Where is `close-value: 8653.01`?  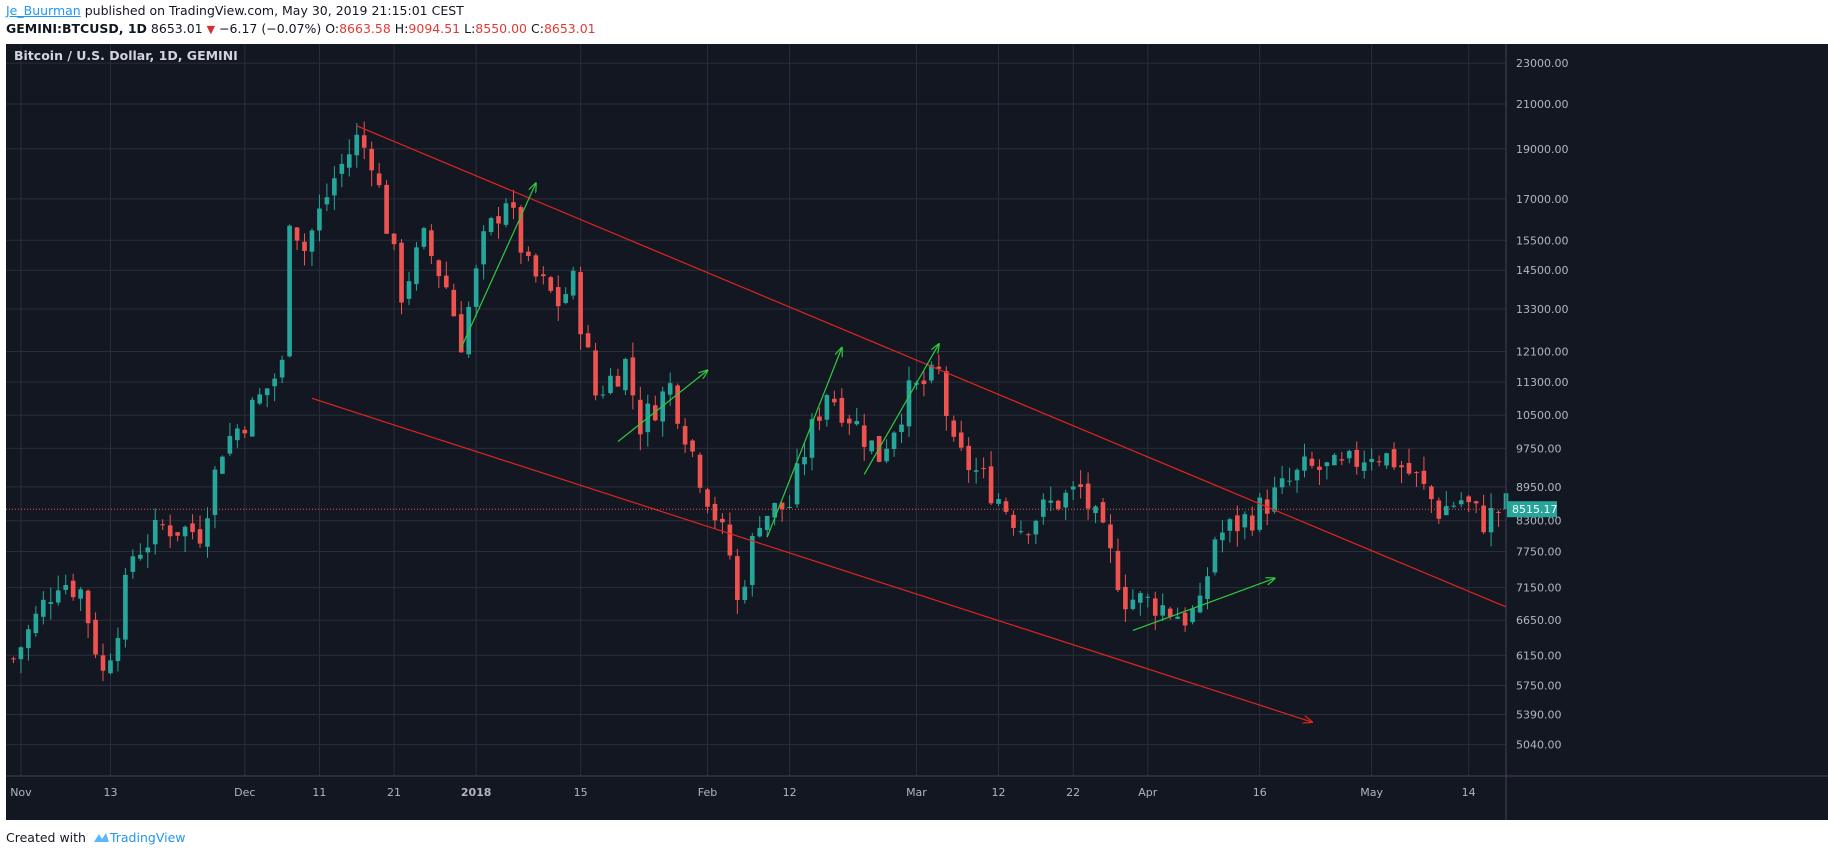 close-value: 8653.01 is located at coordinates (569, 28).